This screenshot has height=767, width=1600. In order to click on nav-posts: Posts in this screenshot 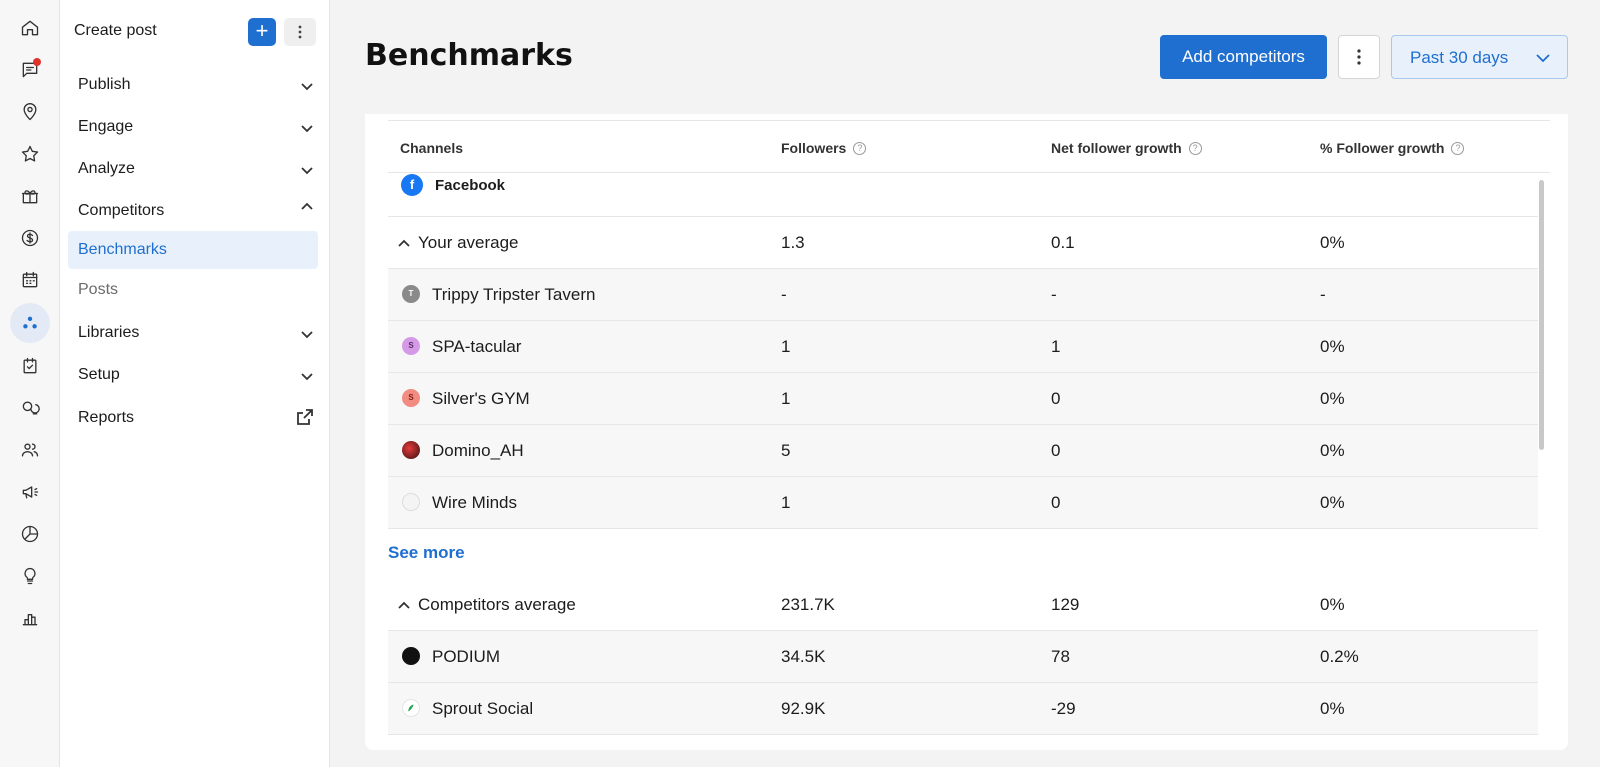, I will do `click(193, 290)`.